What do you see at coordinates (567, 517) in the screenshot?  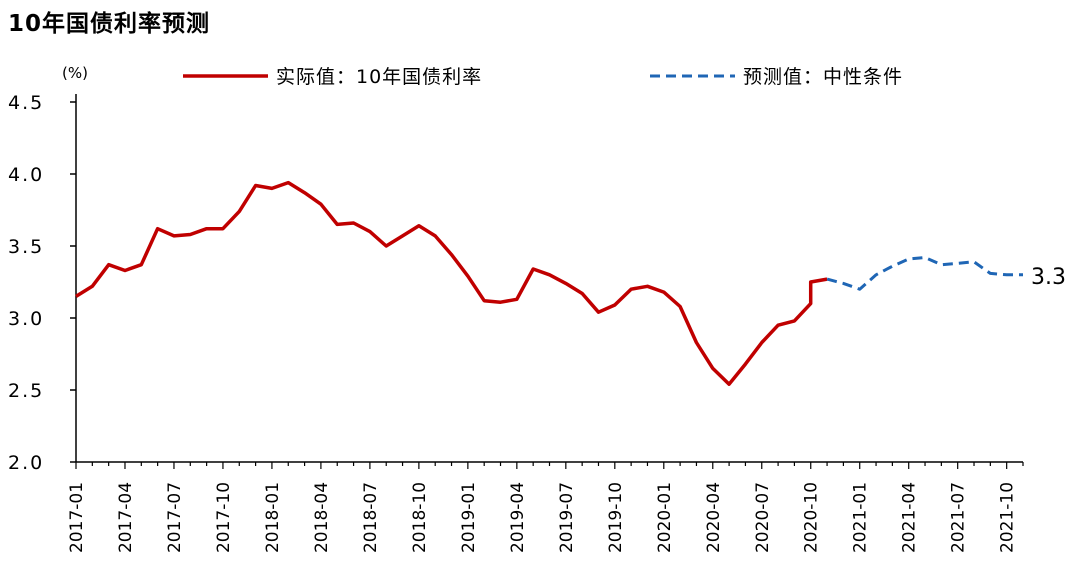 I see `x-tick-label: 2019-07` at bounding box center [567, 517].